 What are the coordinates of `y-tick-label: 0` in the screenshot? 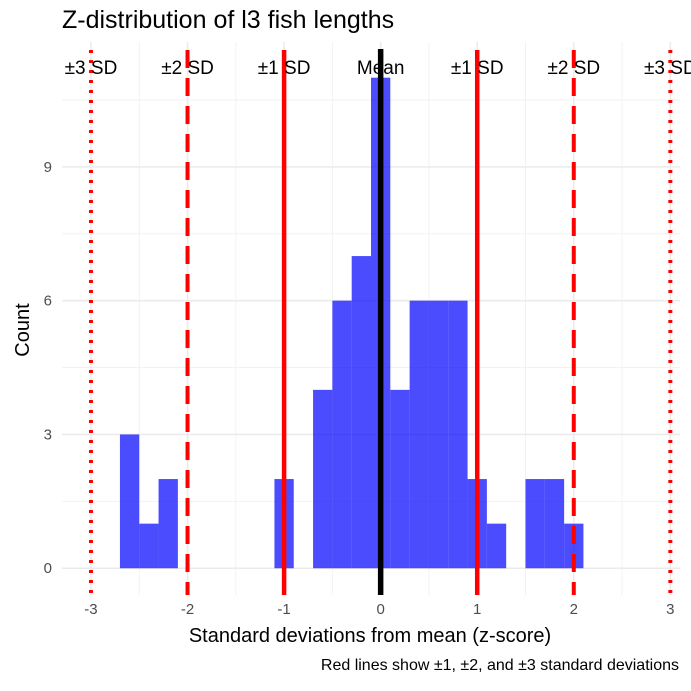 It's located at (48, 568).